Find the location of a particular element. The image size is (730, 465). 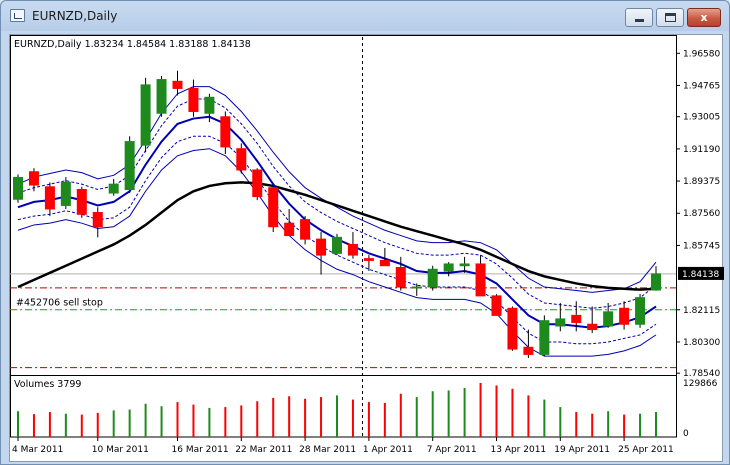

volume-title-label: Volumes 3799 is located at coordinates (47, 384).